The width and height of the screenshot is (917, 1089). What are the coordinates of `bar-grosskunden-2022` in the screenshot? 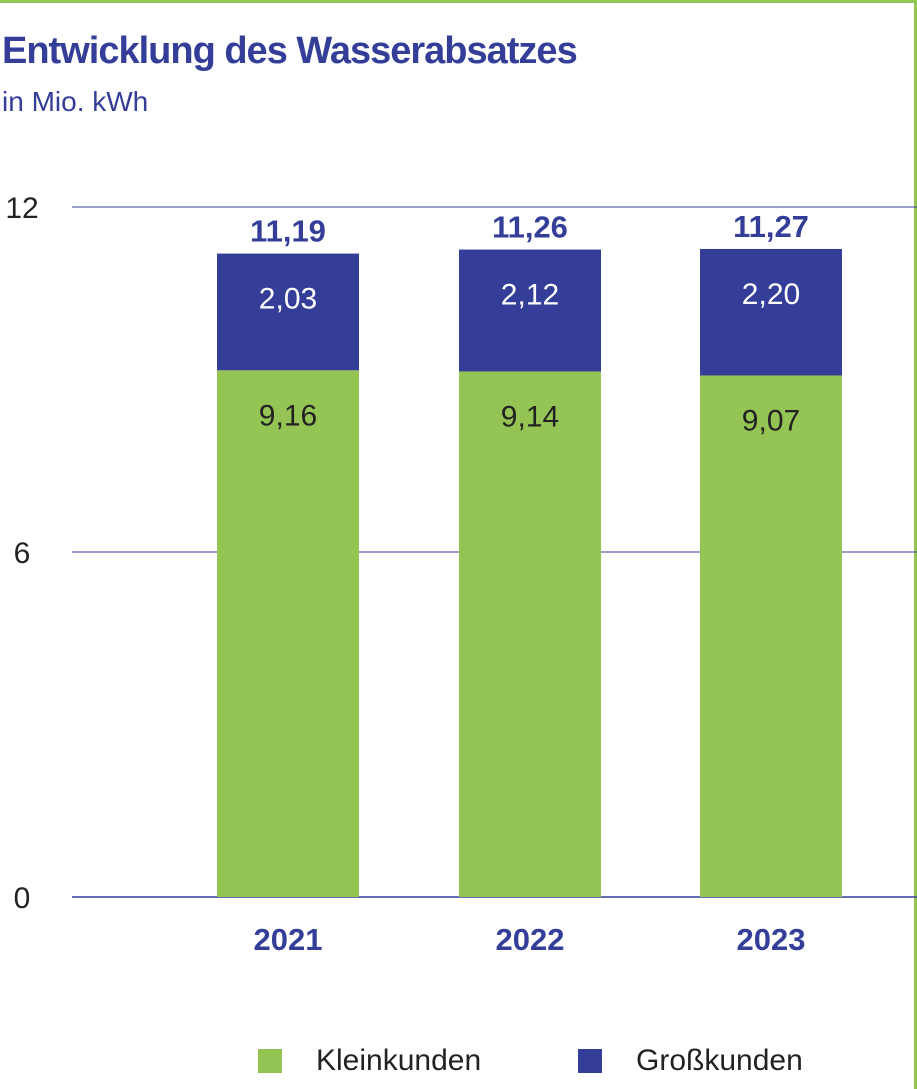 It's located at (530, 310).